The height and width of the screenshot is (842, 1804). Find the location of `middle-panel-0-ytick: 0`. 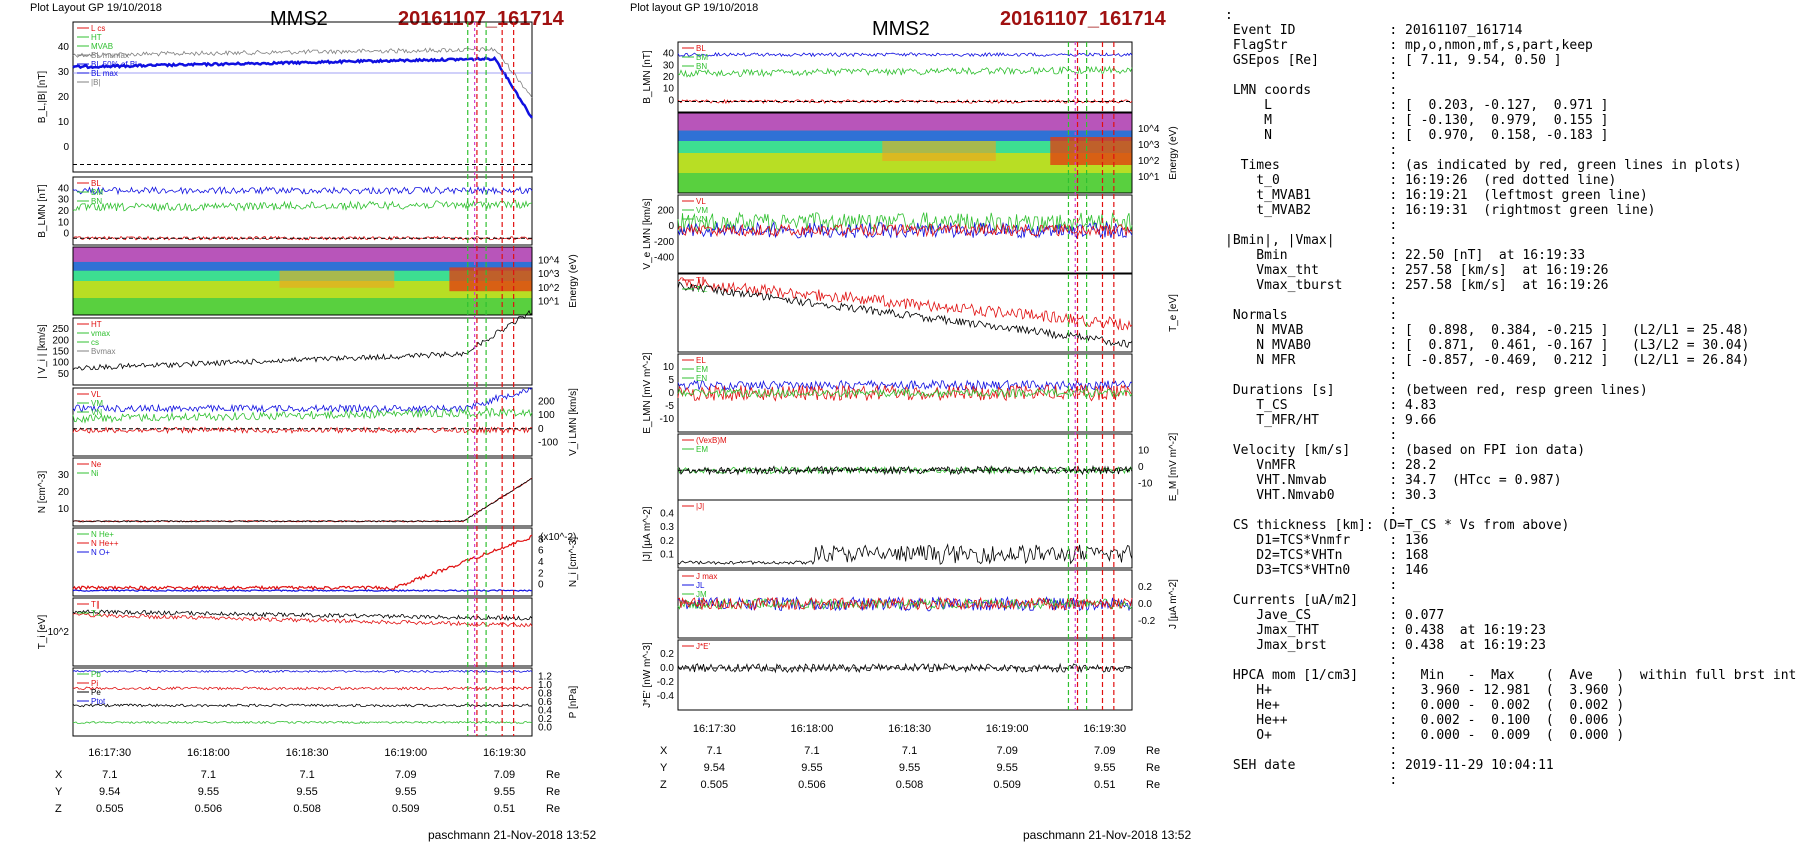

middle-panel-0-ytick: 0 is located at coordinates (671, 100).